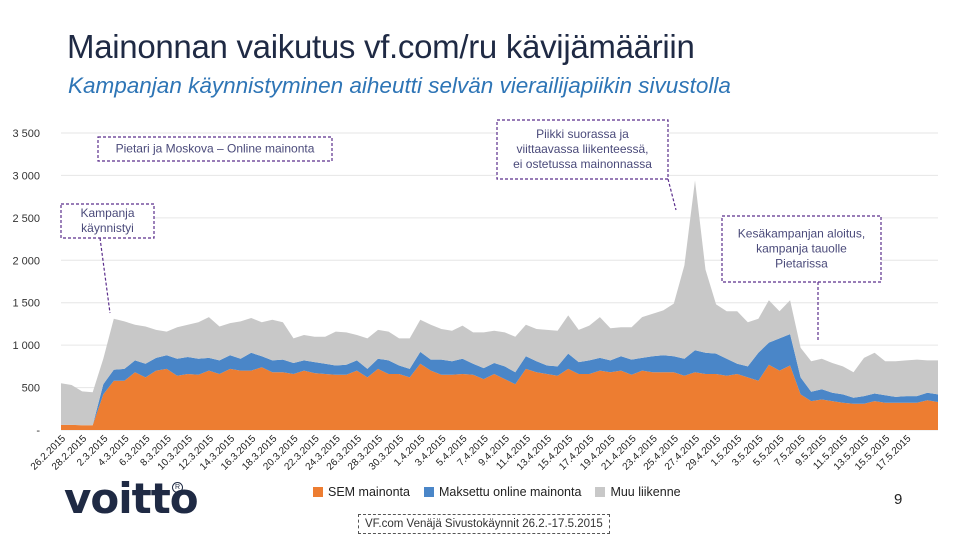 Image resolution: width=960 pixels, height=540 pixels. I want to click on annotation-text-campaign-start-1: käynnistyi, so click(107, 228).